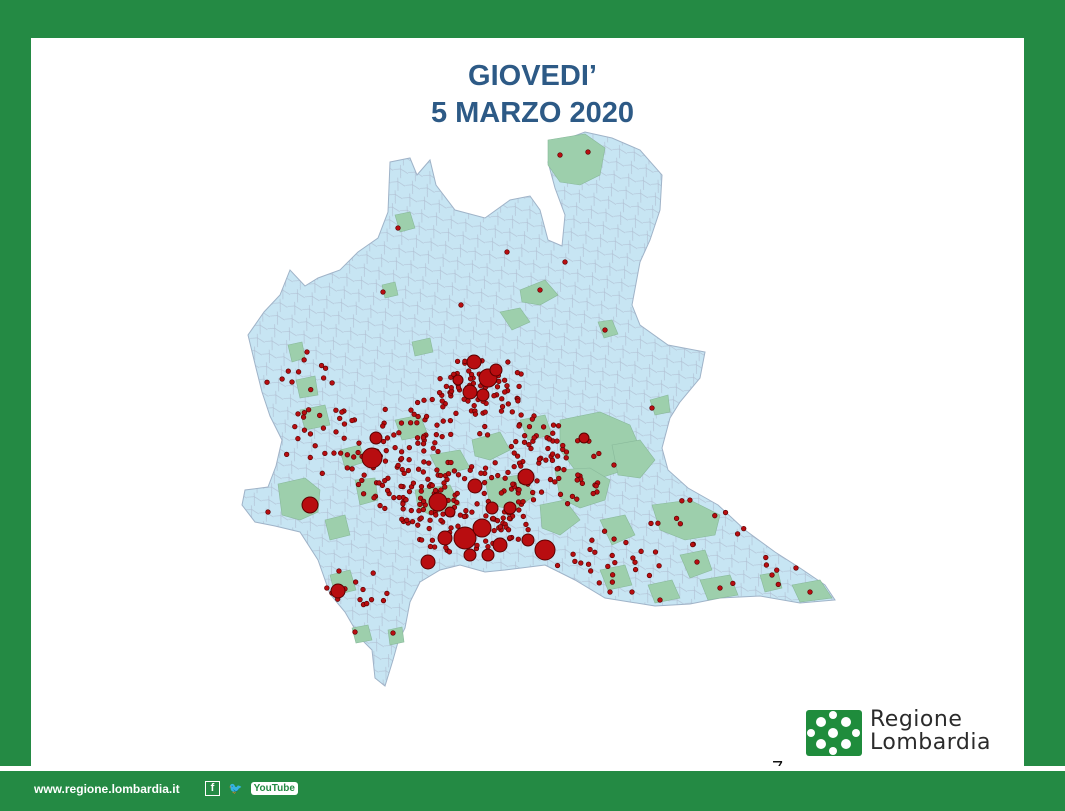 The width and height of the screenshot is (1065, 811). I want to click on facebook-icon: f, so click(212, 789).